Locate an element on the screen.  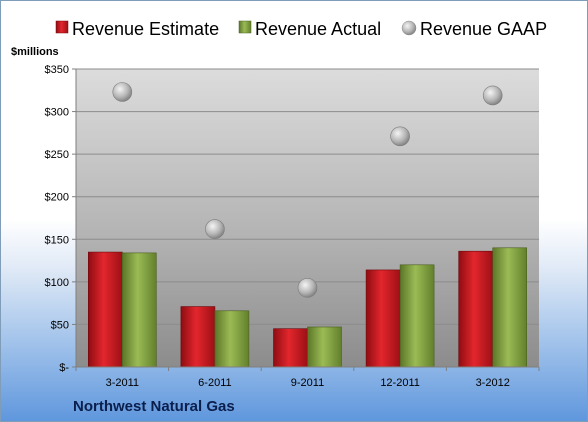
y-tick-label: $150 is located at coordinates (57, 240).